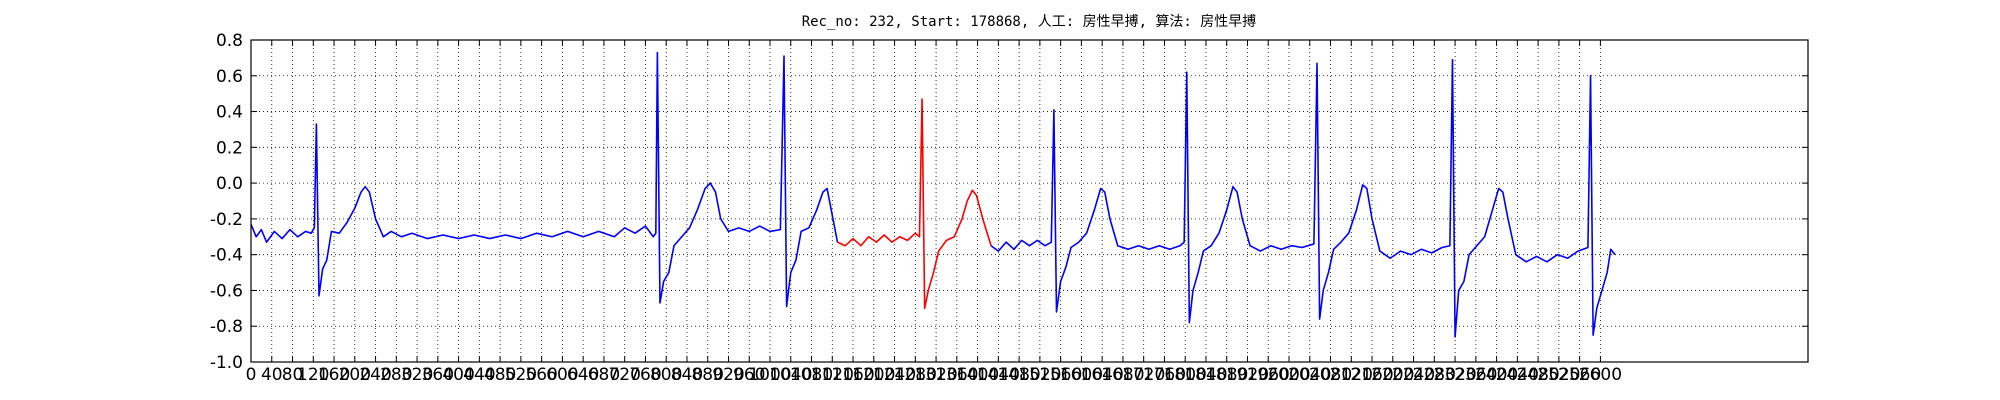 This screenshot has width=2000, height=400. I want to click on x-tick-label: 2520, so click(1558, 375).